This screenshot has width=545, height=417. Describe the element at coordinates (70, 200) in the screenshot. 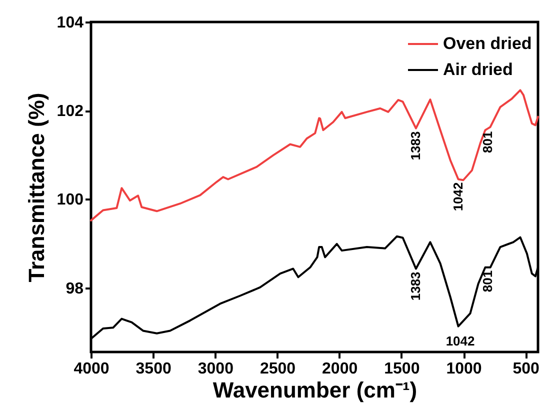

I see `y-tick-label: 100` at that location.